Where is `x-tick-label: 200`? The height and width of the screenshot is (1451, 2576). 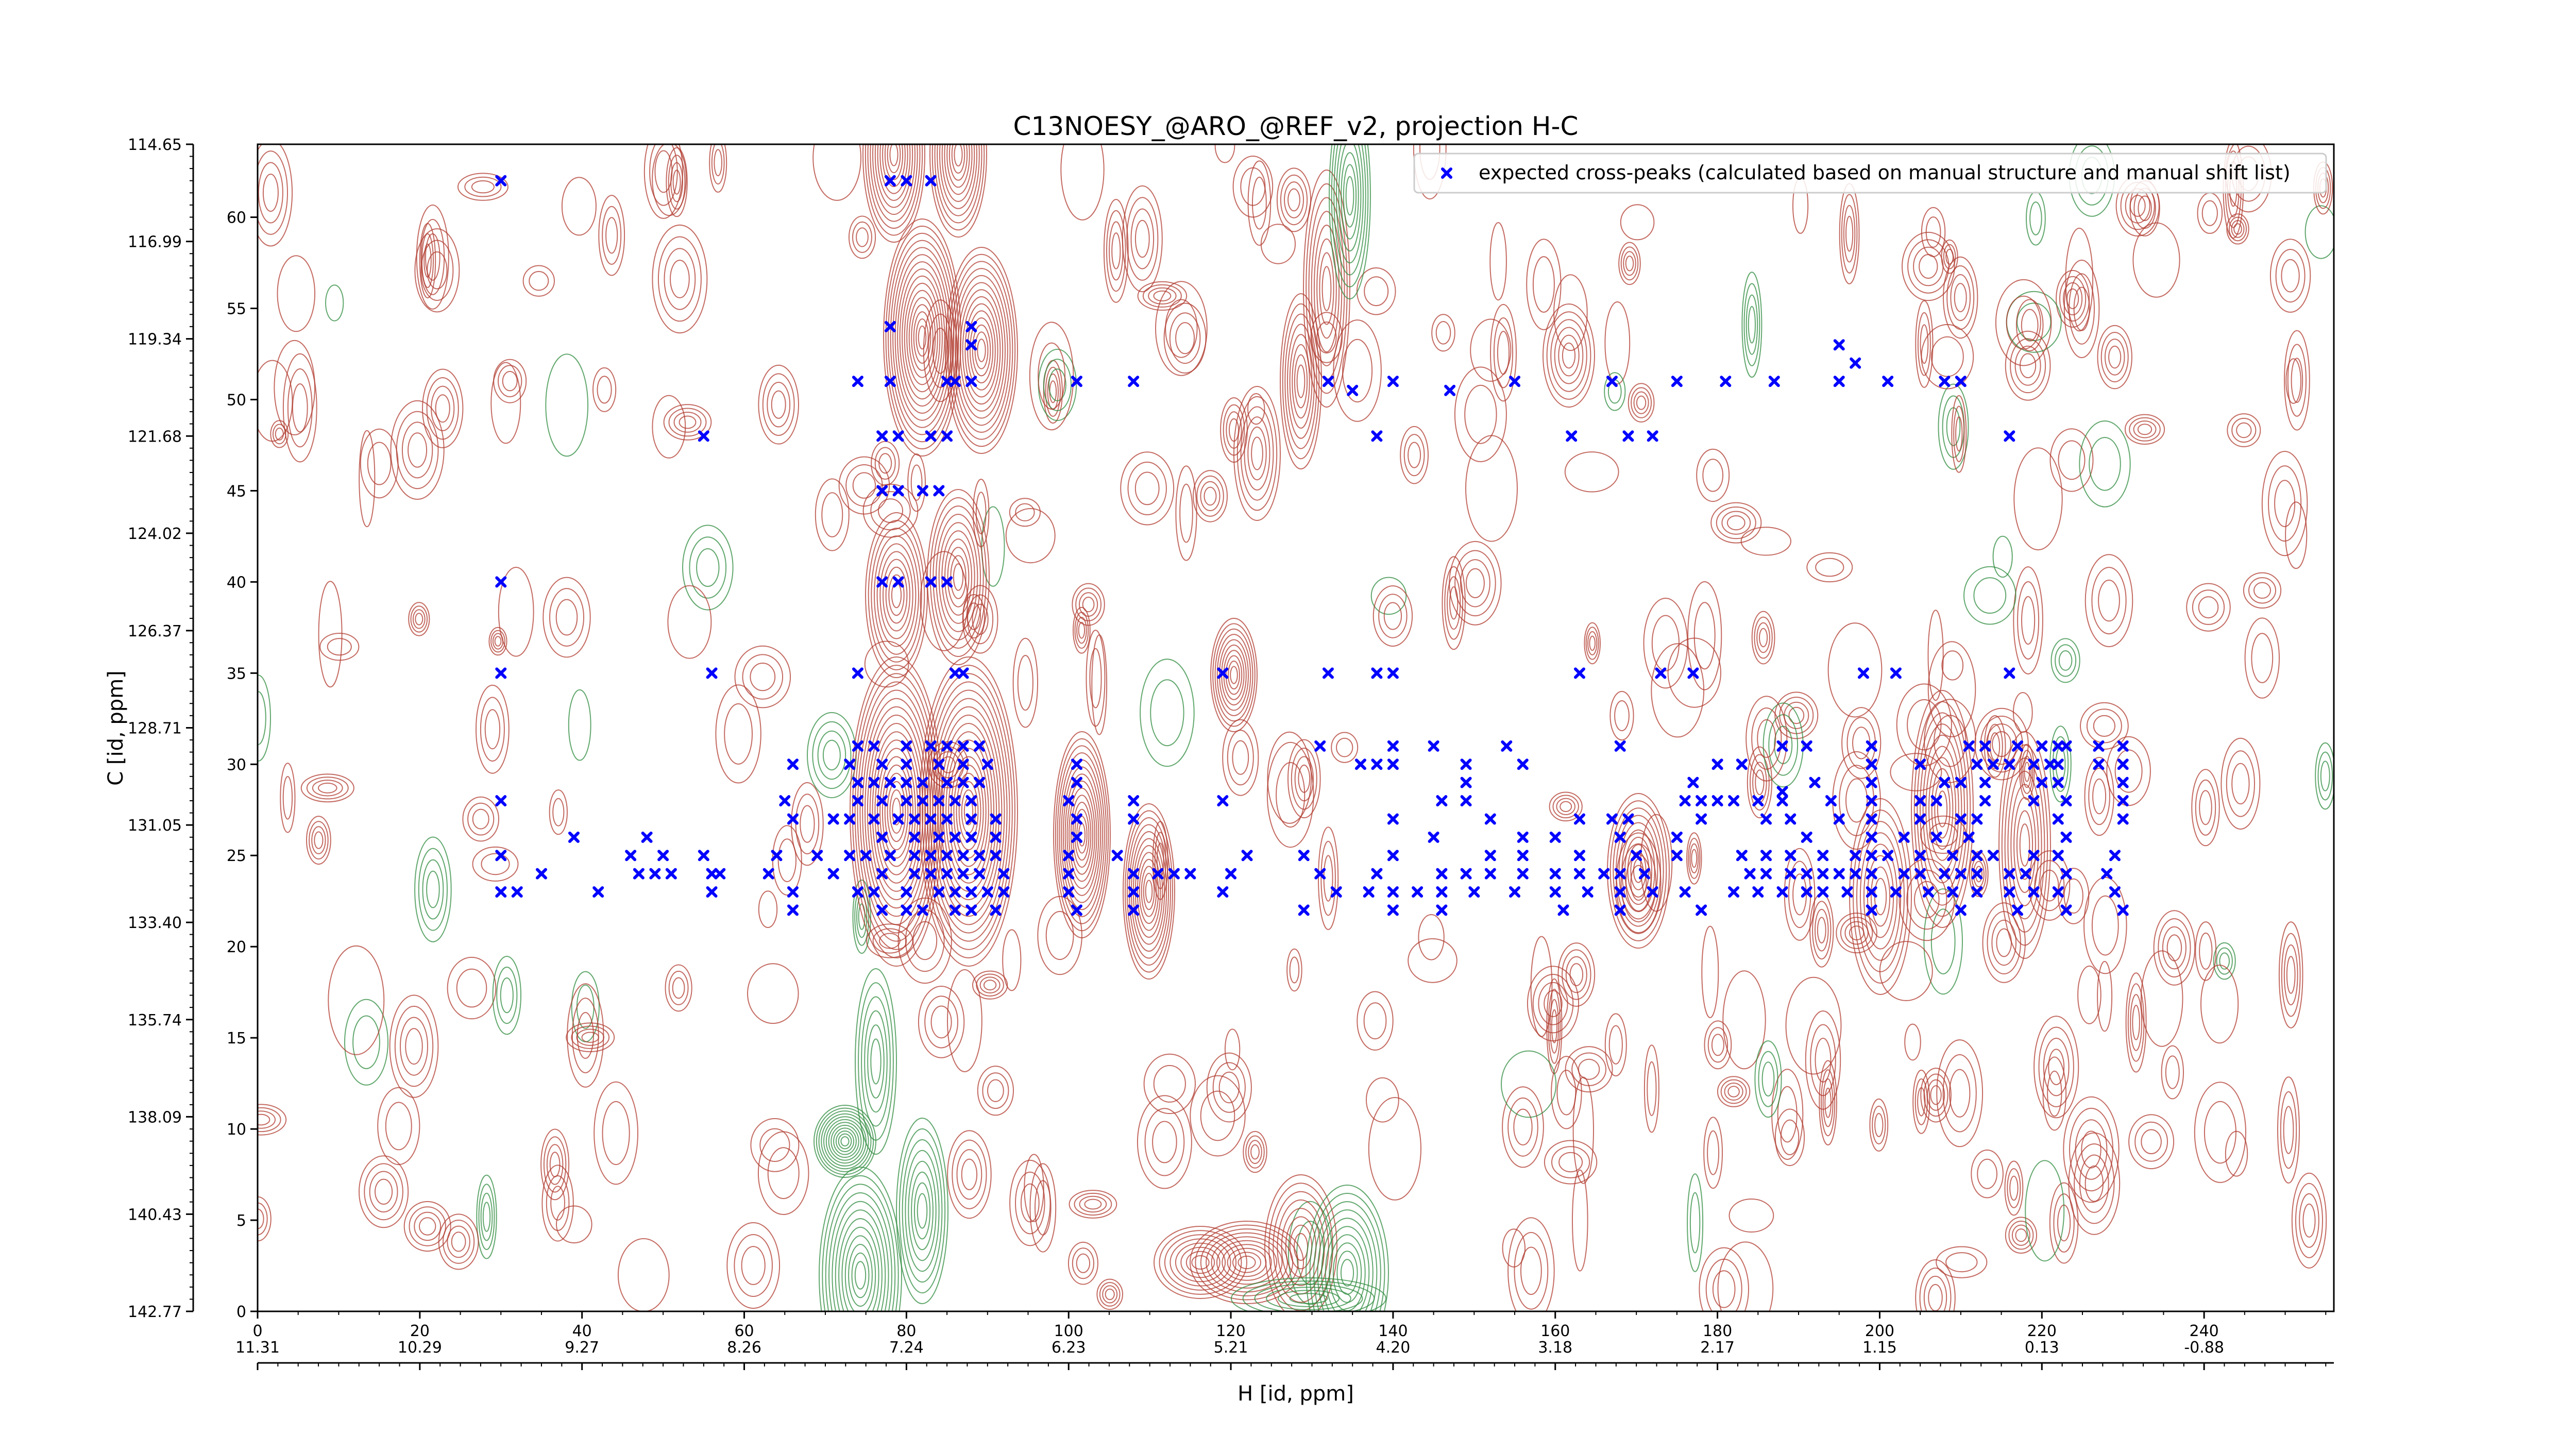
x-tick-label: 200 is located at coordinates (1879, 1331).